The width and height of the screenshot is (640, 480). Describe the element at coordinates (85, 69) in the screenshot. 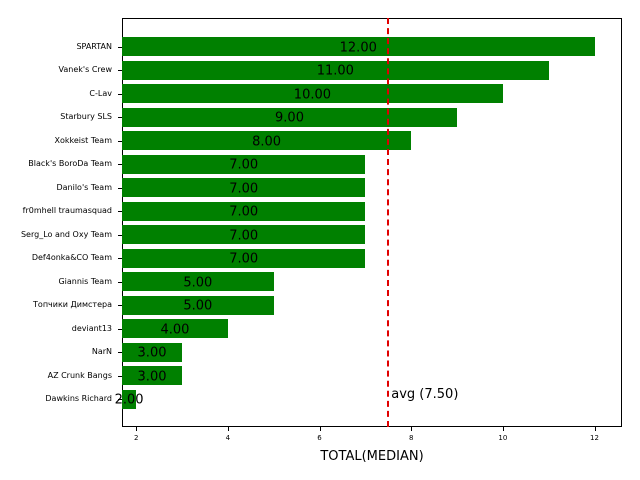

I see `y-tick-label: Vanek's Crew` at that location.